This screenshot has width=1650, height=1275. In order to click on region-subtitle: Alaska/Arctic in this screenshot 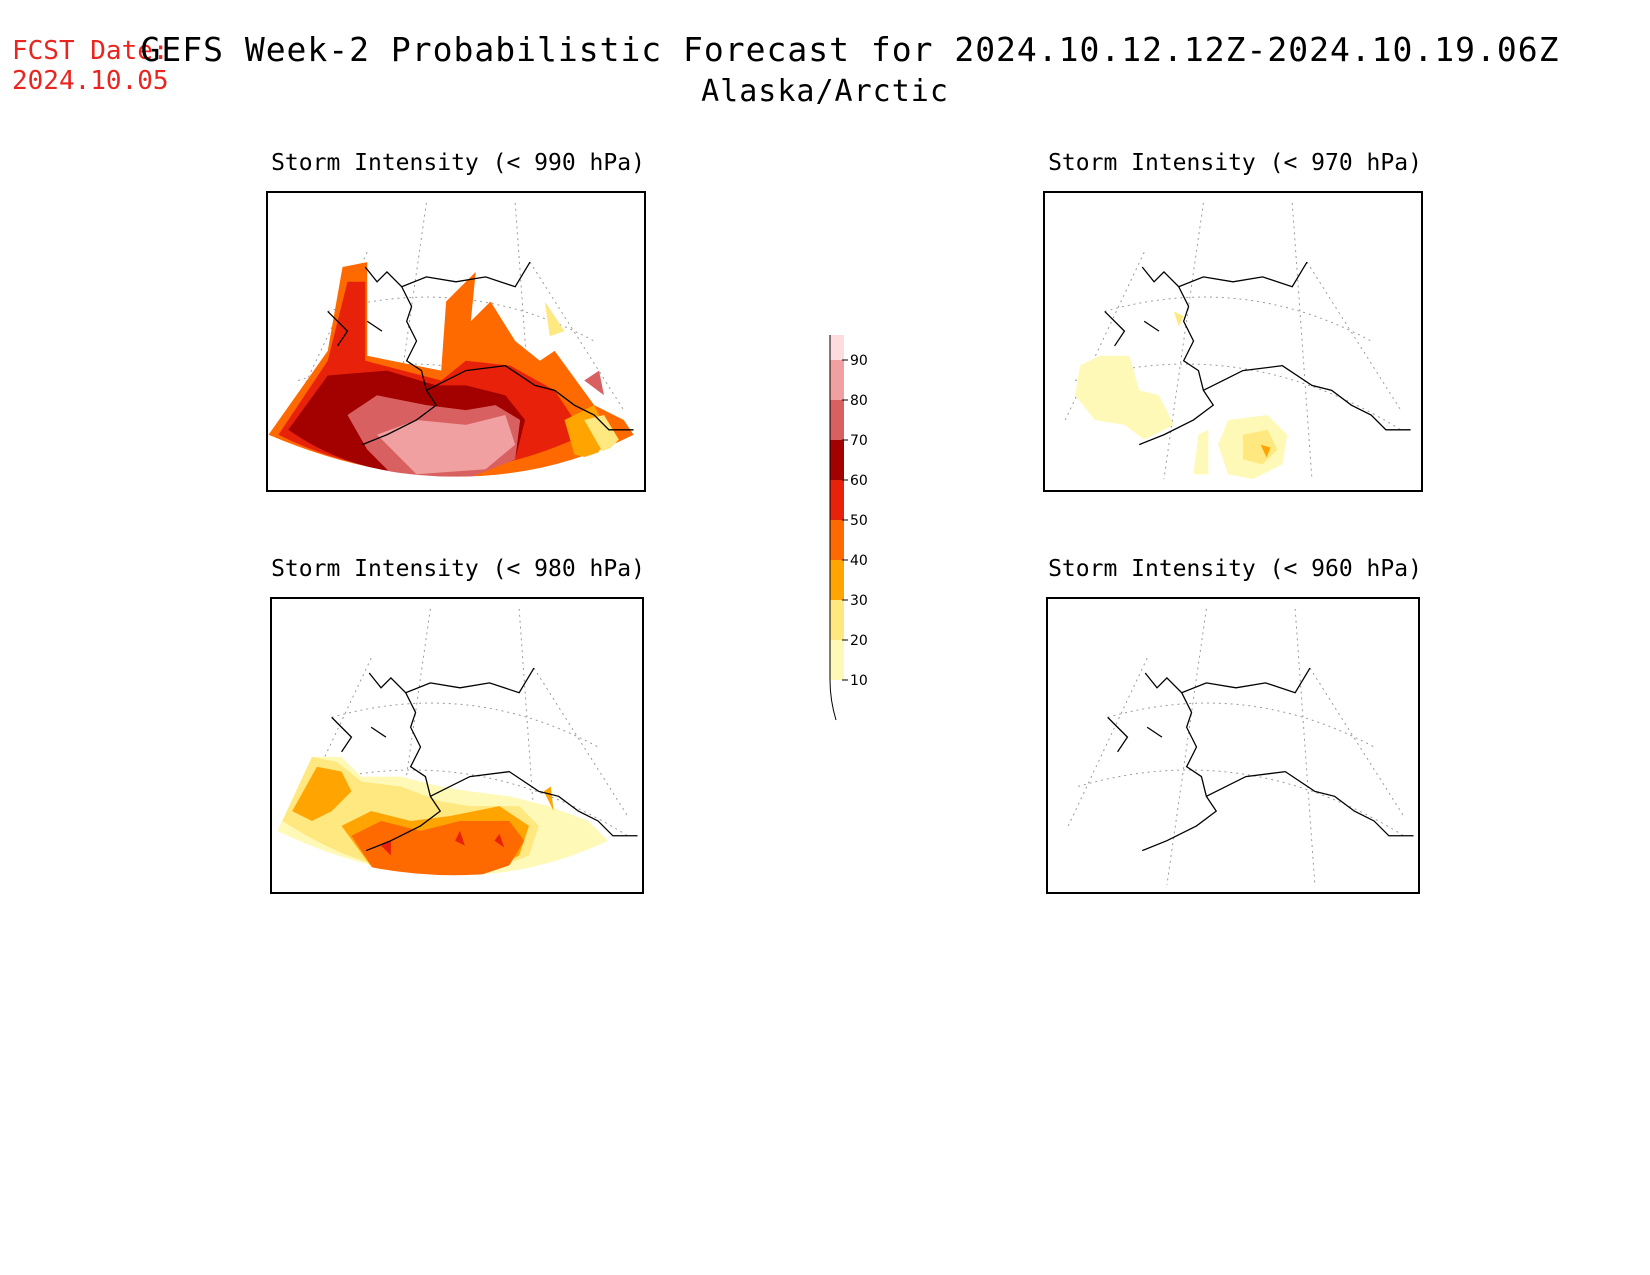, I will do `click(825, 91)`.